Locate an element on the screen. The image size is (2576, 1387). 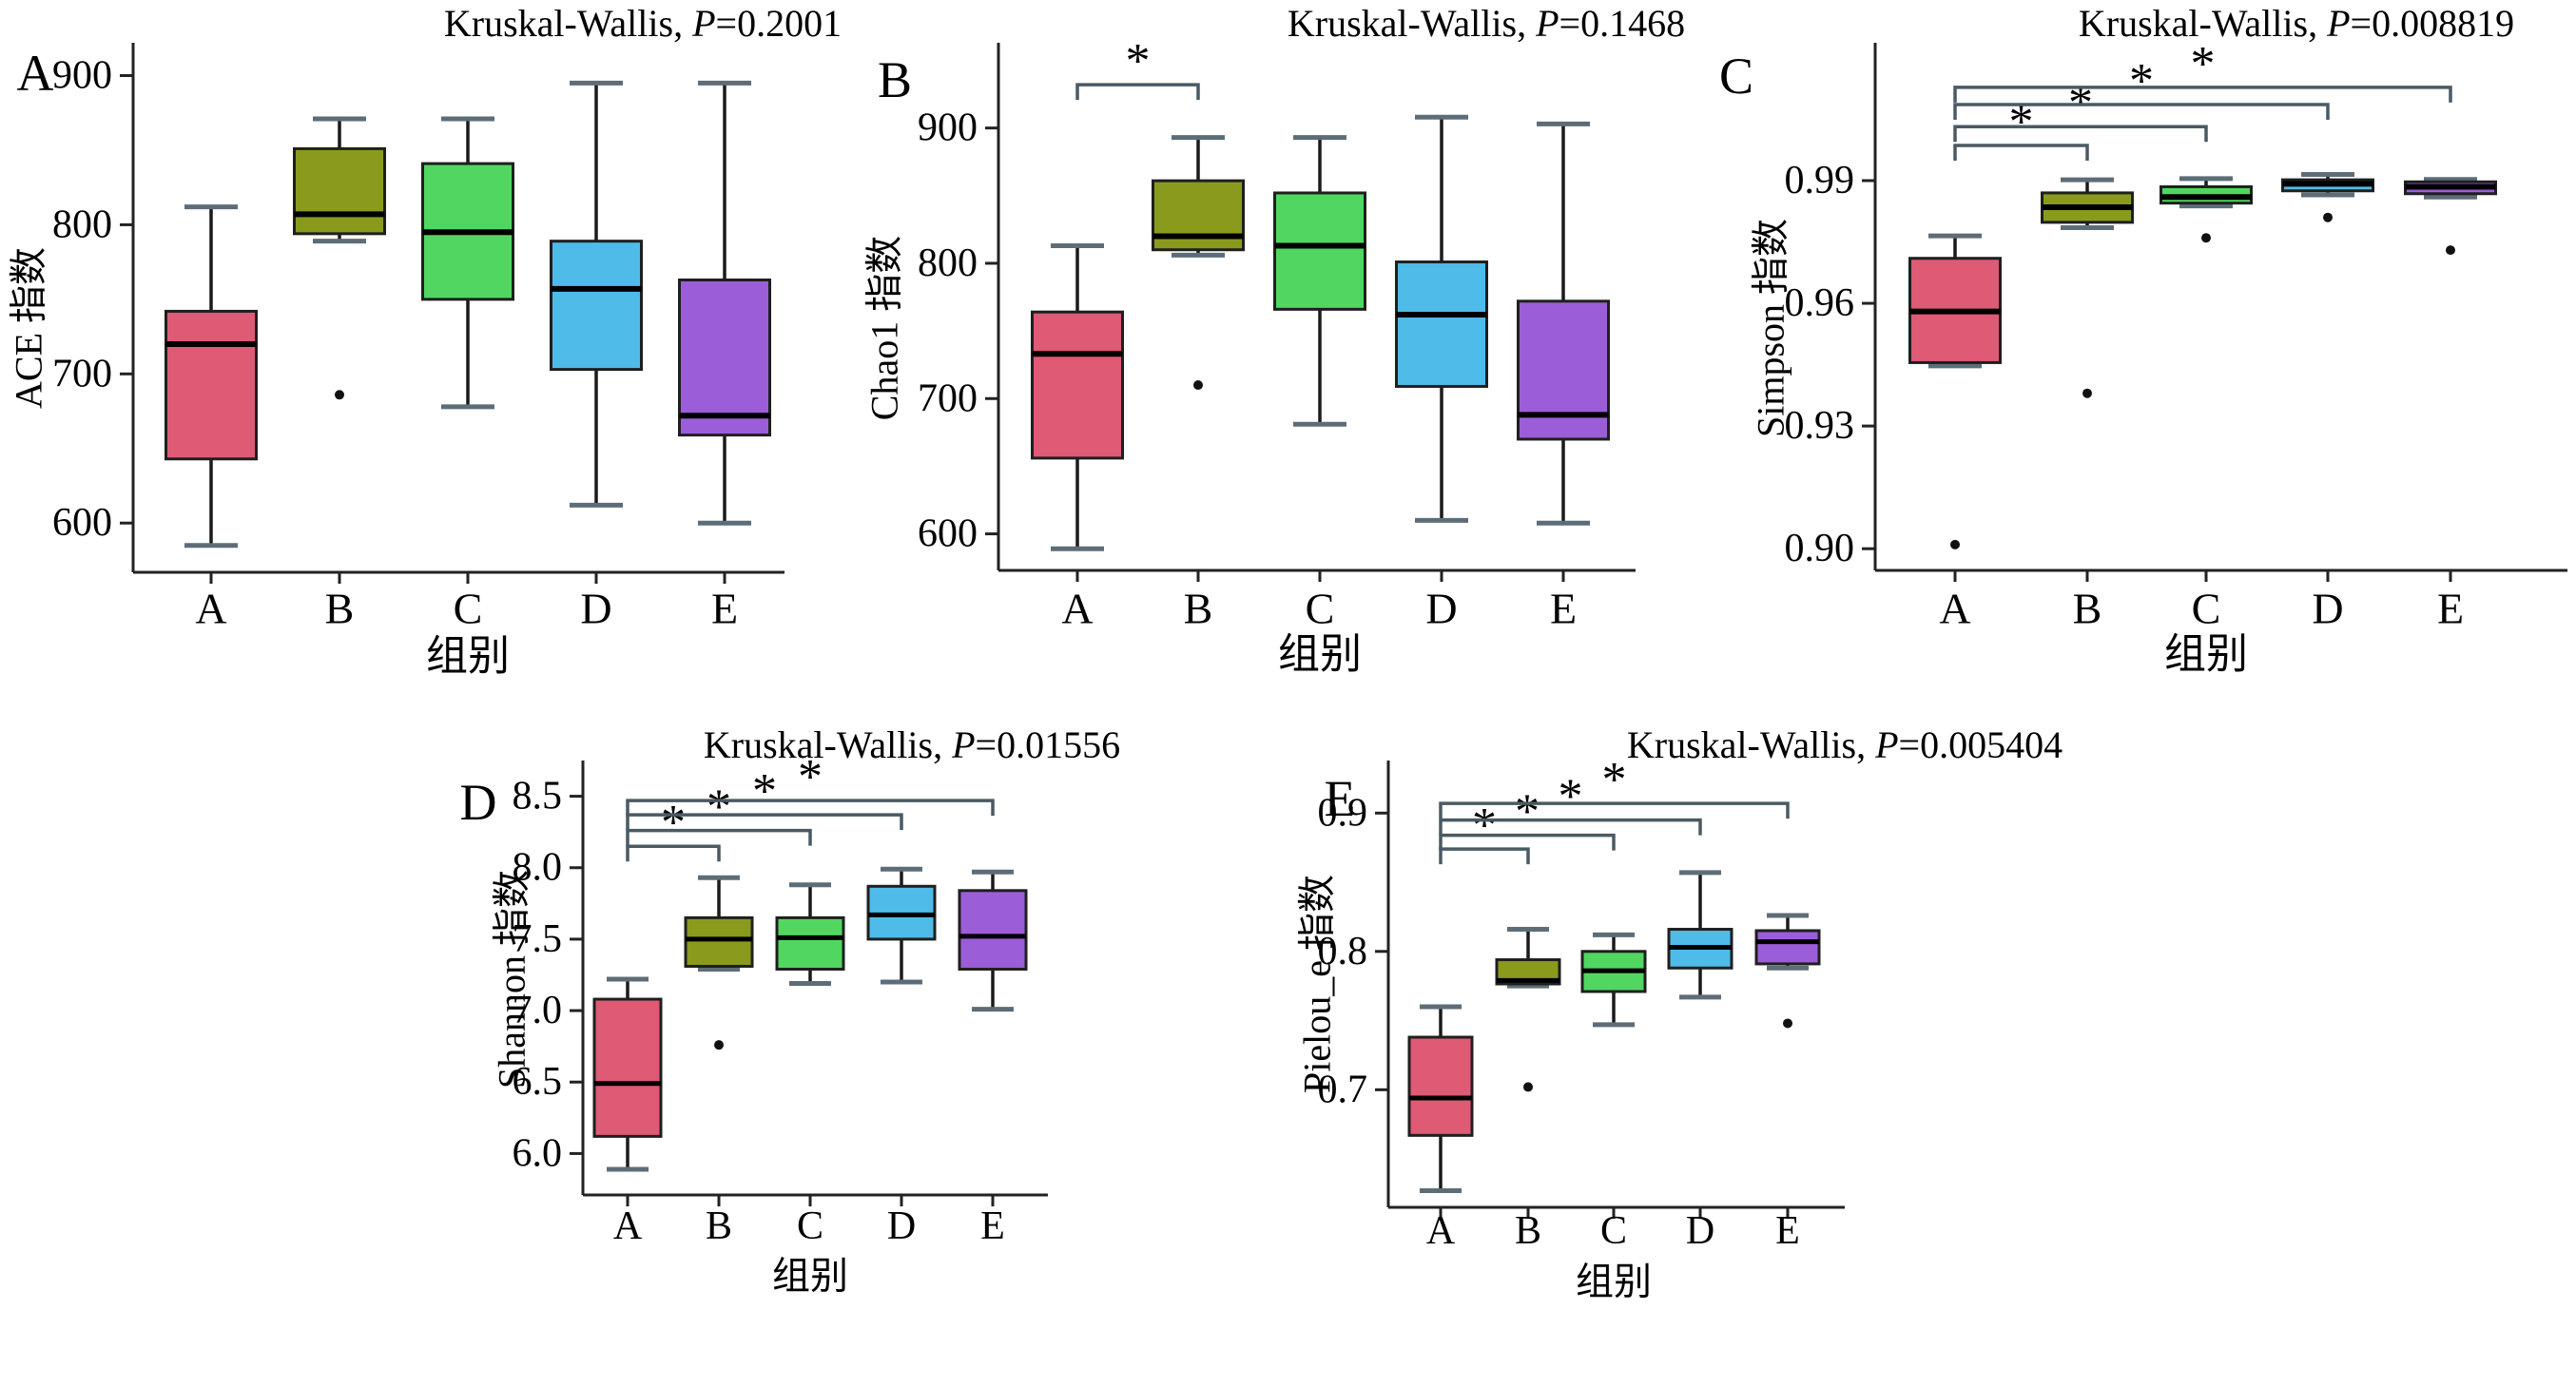
panel-D-axes is located at coordinates (814, 979).